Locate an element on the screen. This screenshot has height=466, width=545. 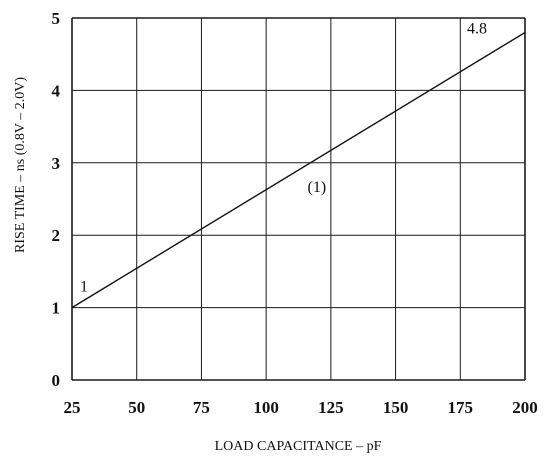
y-tick-labels: 0 1 2 3 4 5 is located at coordinates (56, 199).